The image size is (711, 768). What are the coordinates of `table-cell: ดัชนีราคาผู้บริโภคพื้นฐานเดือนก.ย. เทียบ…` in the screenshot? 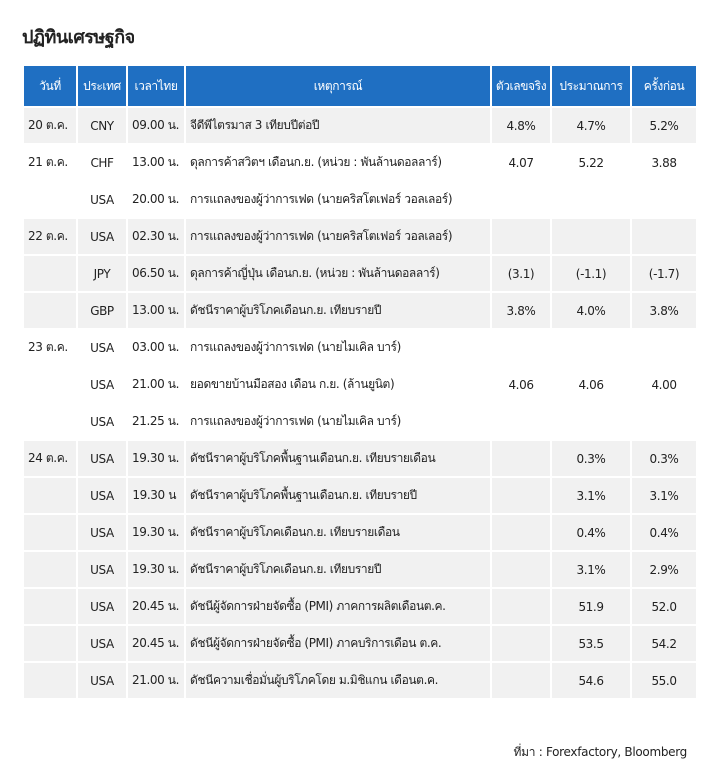 It's located at (338, 458).